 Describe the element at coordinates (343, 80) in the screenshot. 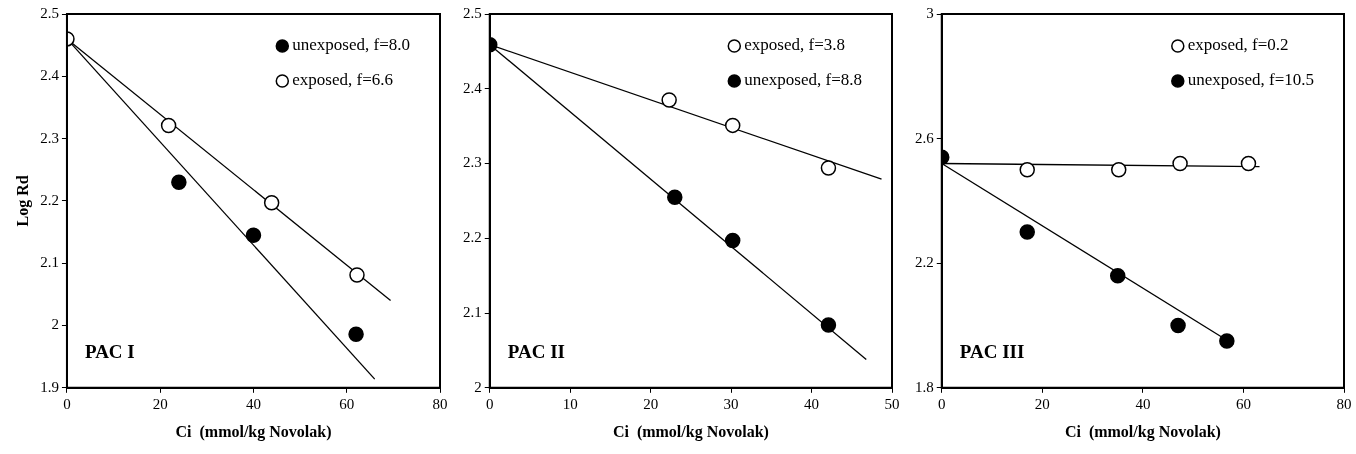

I see `legend-label: exposed, f=6.6` at that location.